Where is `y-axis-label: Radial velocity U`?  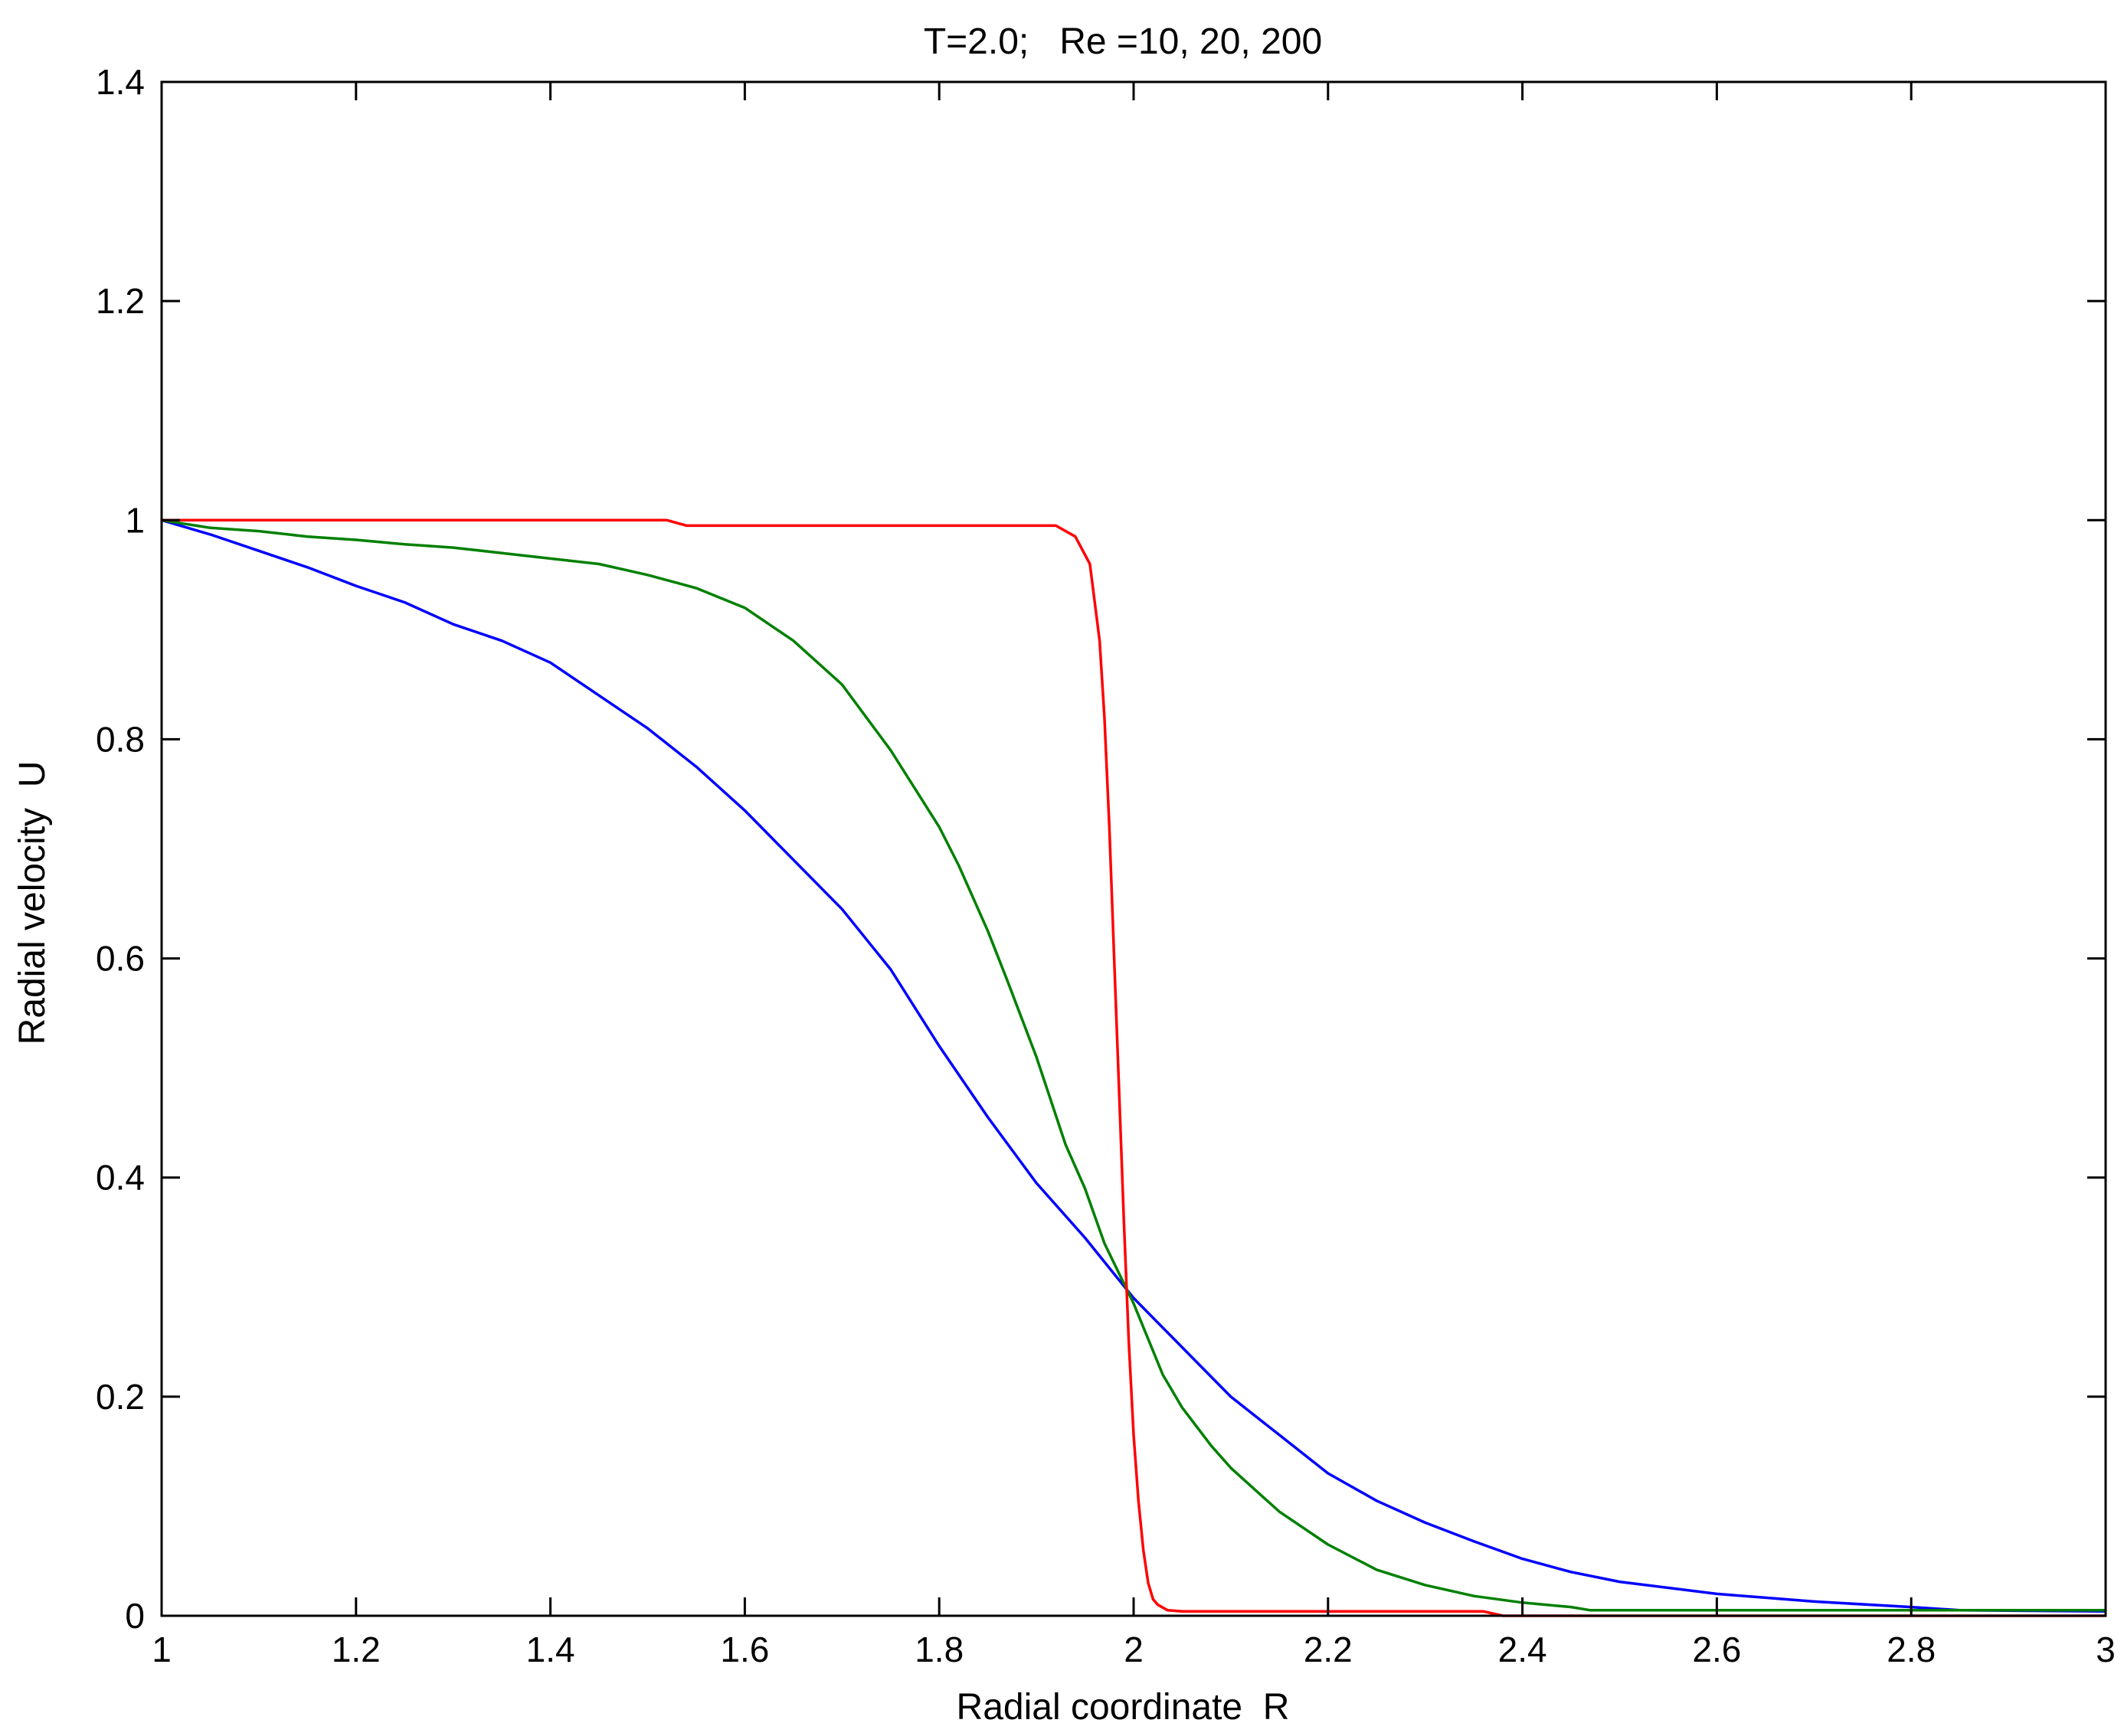
y-axis-label: Radial velocity U is located at coordinates (32, 903).